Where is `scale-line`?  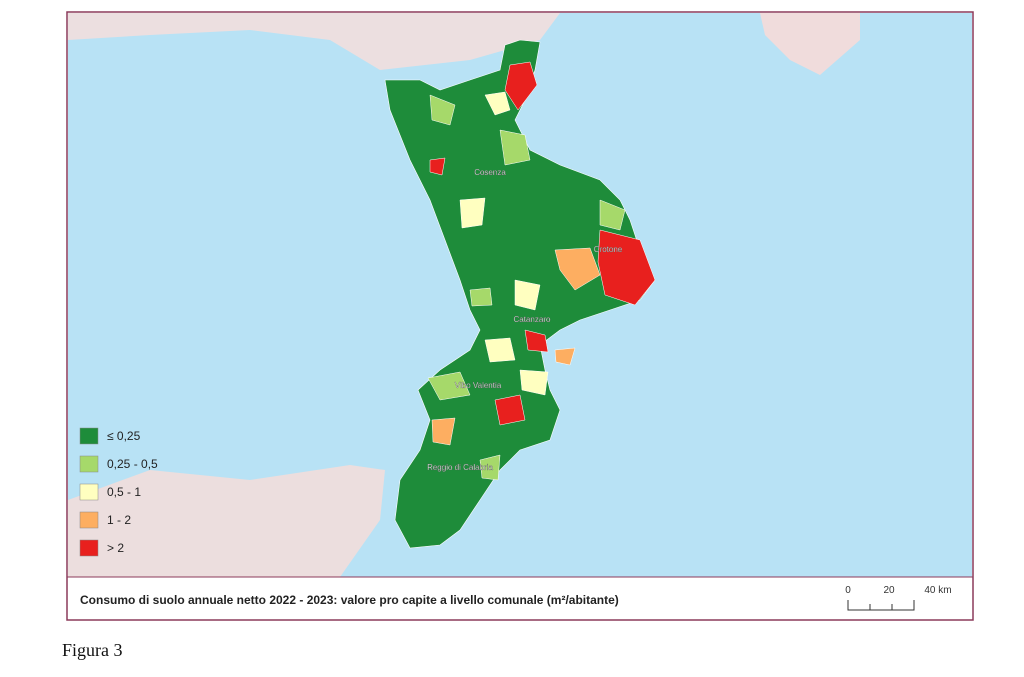 scale-line is located at coordinates (881, 605).